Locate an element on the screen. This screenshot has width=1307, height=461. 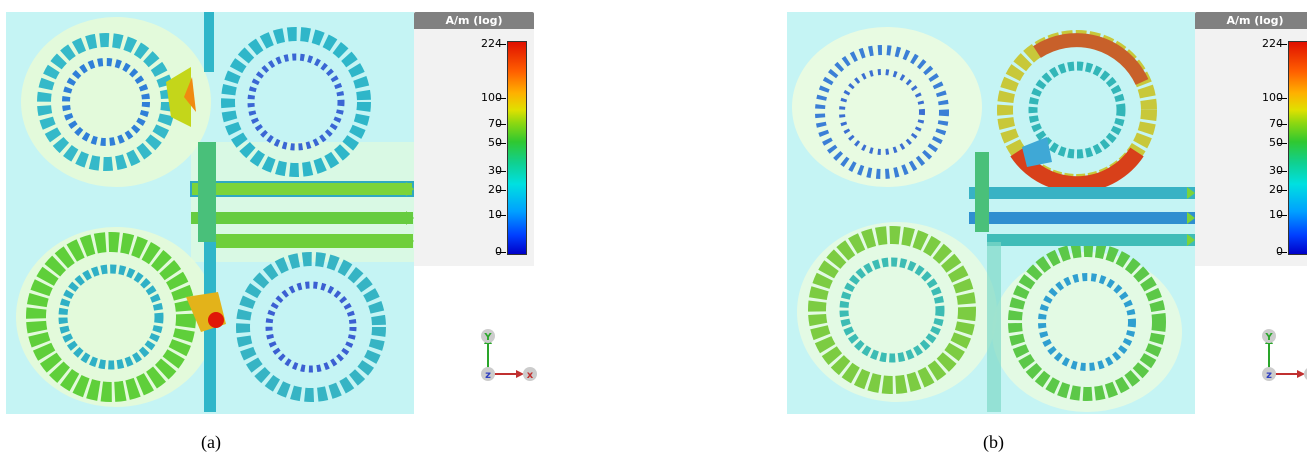
figure-caption: (b) is located at coordinates (993, 442).